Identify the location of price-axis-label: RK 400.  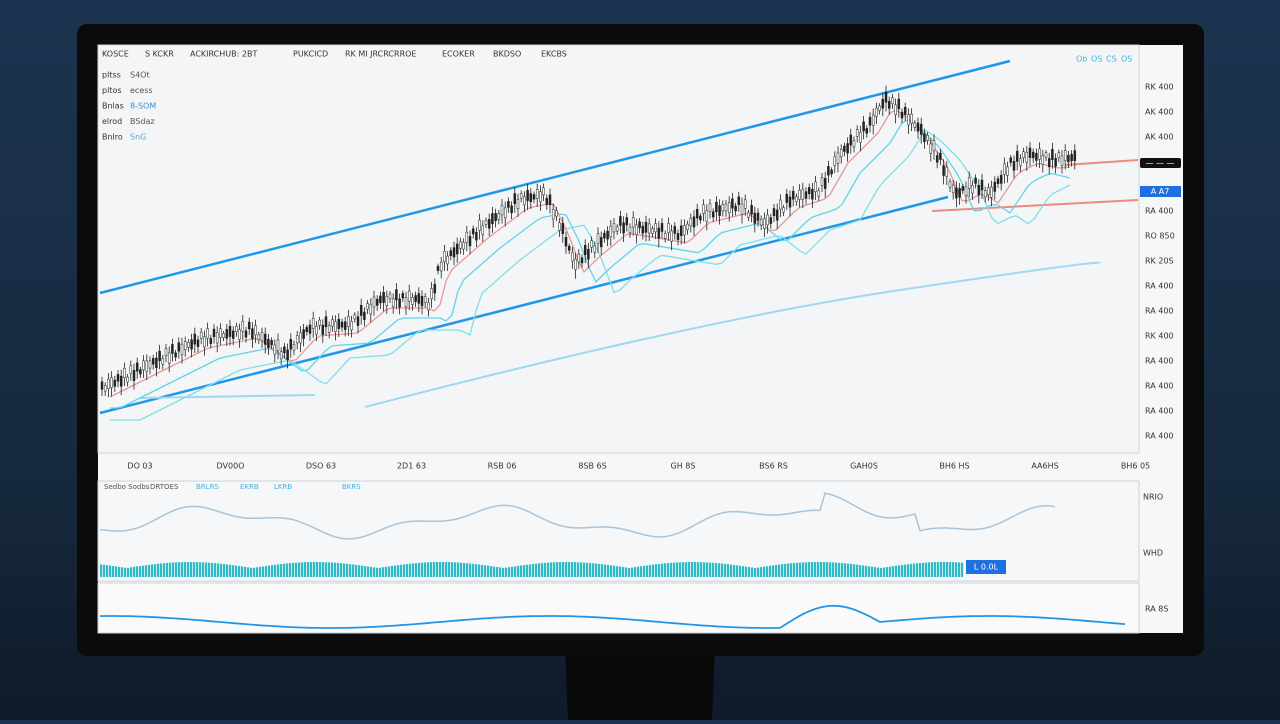
(1159, 87).